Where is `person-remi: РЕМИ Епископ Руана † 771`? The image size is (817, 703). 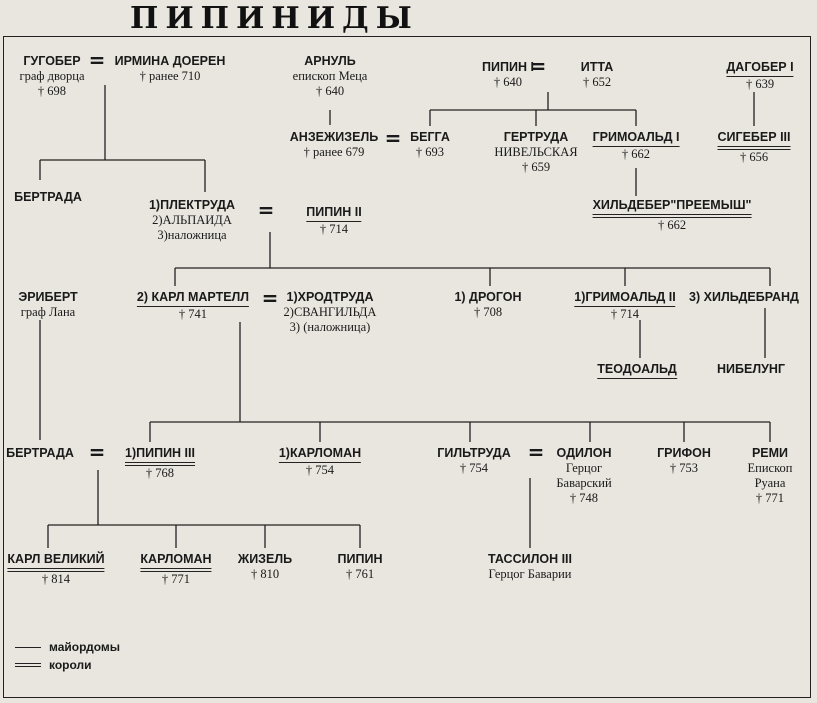
person-remi: РЕМИ Епископ Руана † 771 is located at coordinates (770, 476).